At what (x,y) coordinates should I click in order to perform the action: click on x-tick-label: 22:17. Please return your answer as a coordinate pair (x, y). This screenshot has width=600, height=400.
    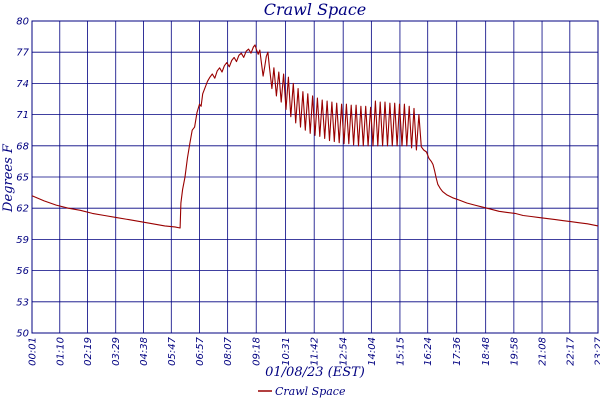
    Looking at the image, I should click on (570, 350).